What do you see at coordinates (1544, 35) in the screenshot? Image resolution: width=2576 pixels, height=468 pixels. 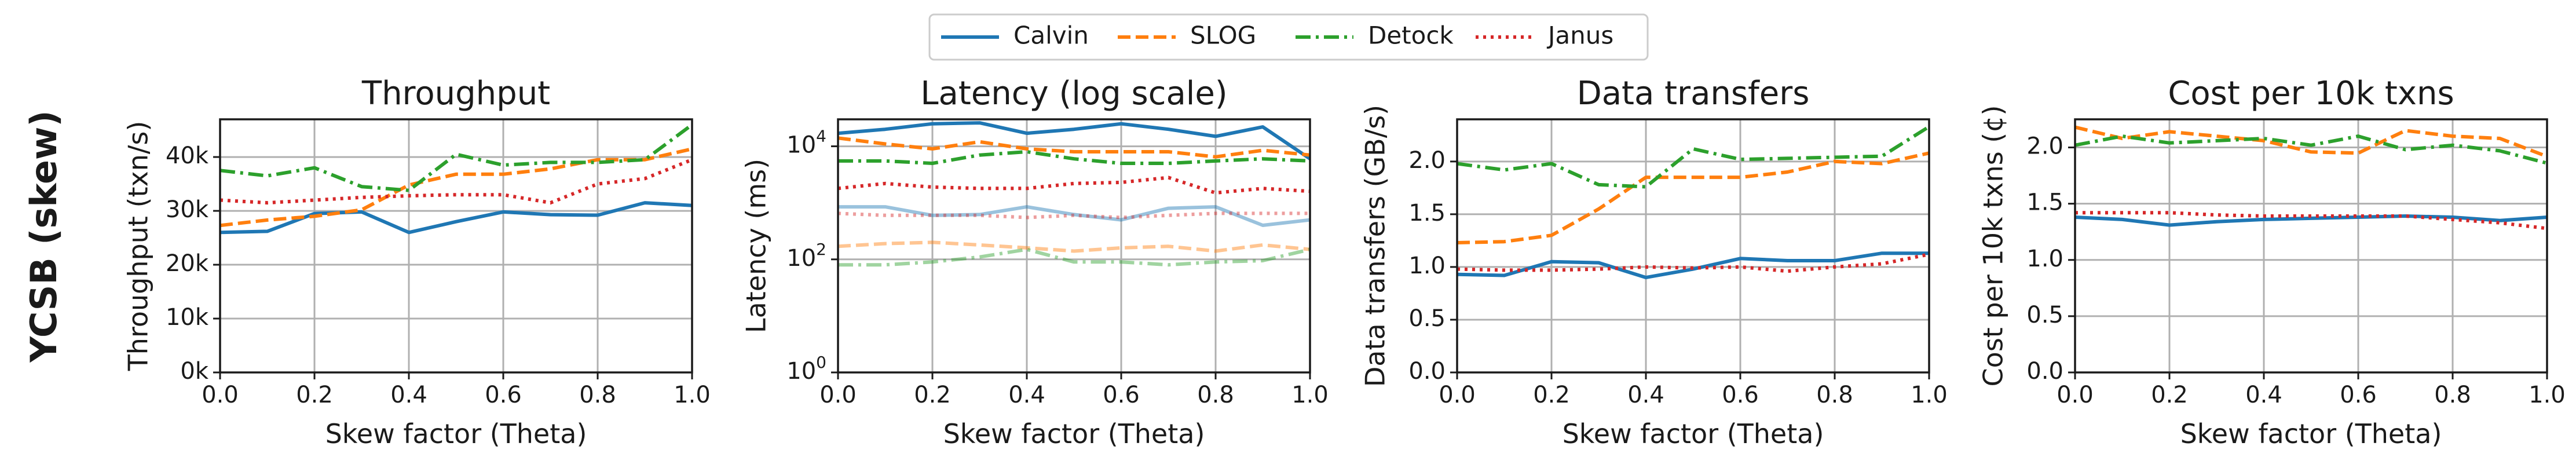 I see `legend-entry-janus: Janus` at bounding box center [1544, 35].